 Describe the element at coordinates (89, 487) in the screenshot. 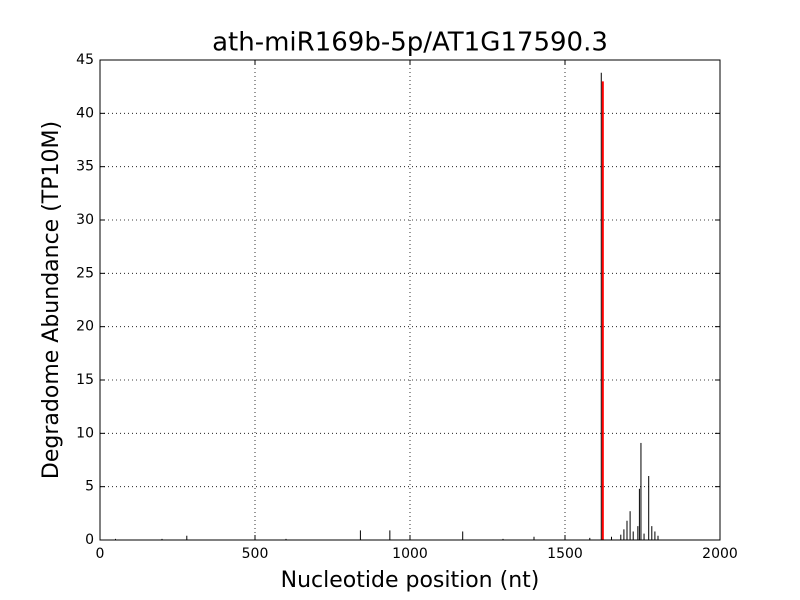

I see `y-tick-label: 5` at that location.